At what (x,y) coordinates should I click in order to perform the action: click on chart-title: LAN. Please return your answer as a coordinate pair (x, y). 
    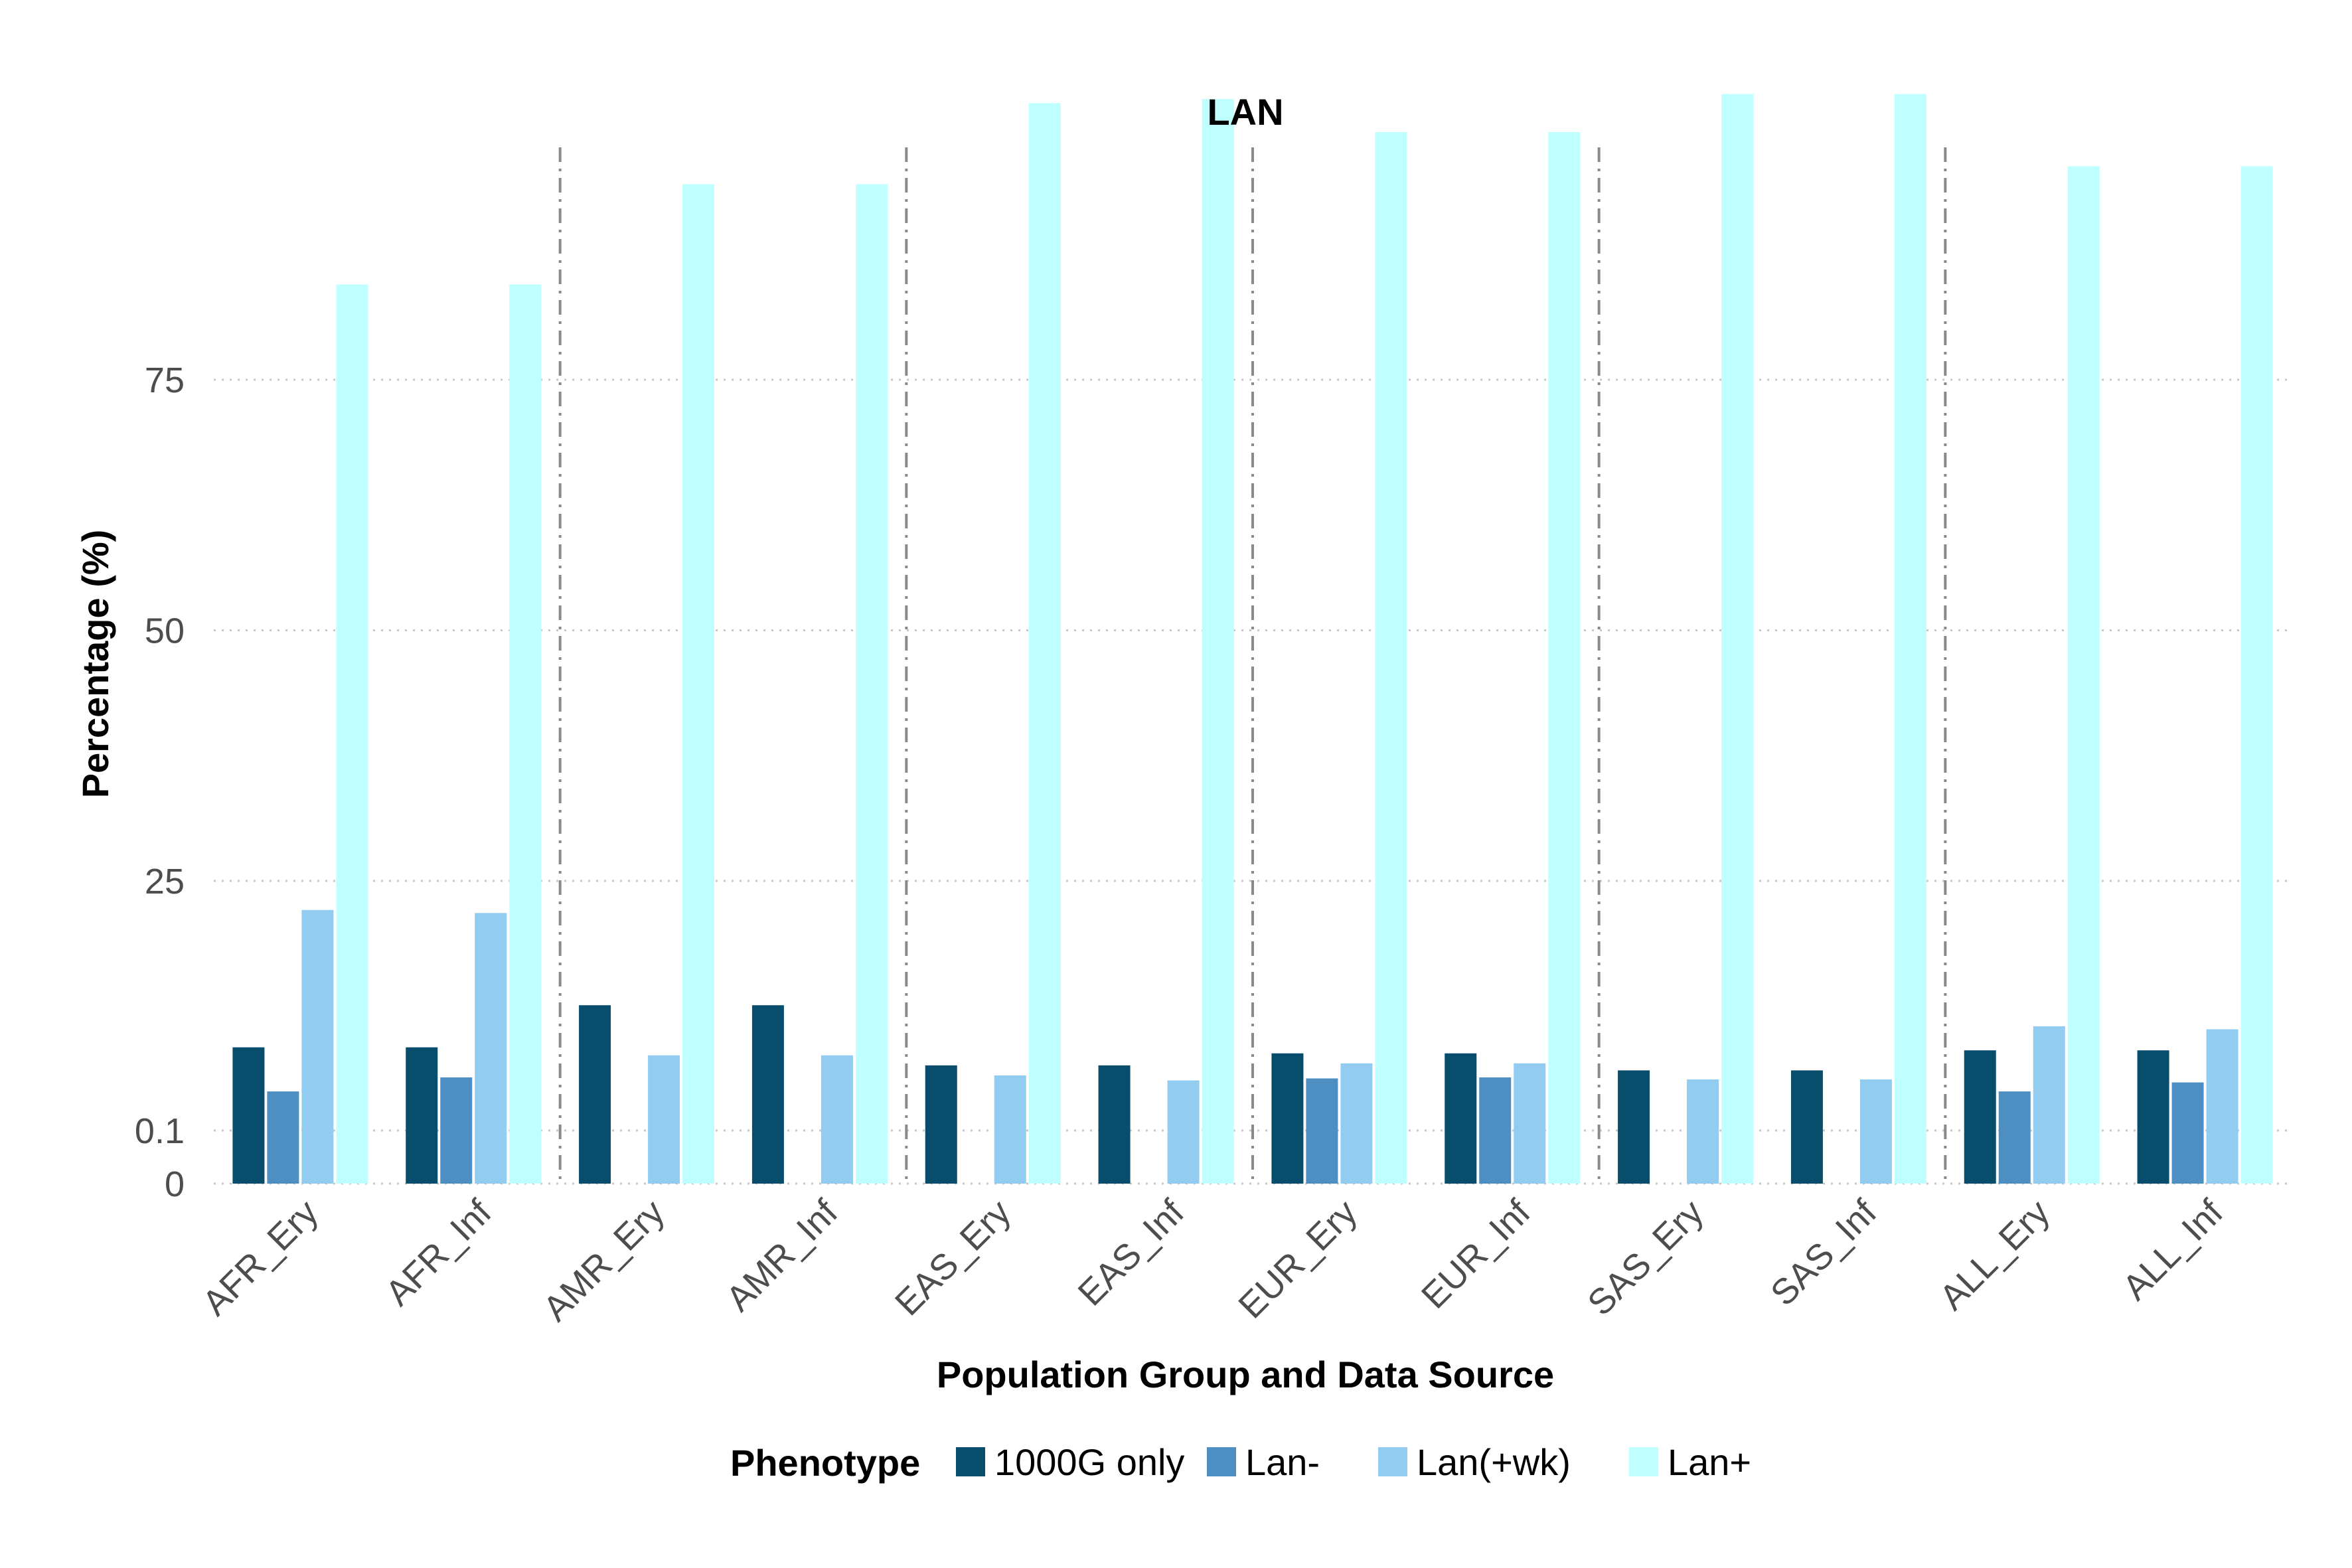
    Looking at the image, I should click on (1245, 112).